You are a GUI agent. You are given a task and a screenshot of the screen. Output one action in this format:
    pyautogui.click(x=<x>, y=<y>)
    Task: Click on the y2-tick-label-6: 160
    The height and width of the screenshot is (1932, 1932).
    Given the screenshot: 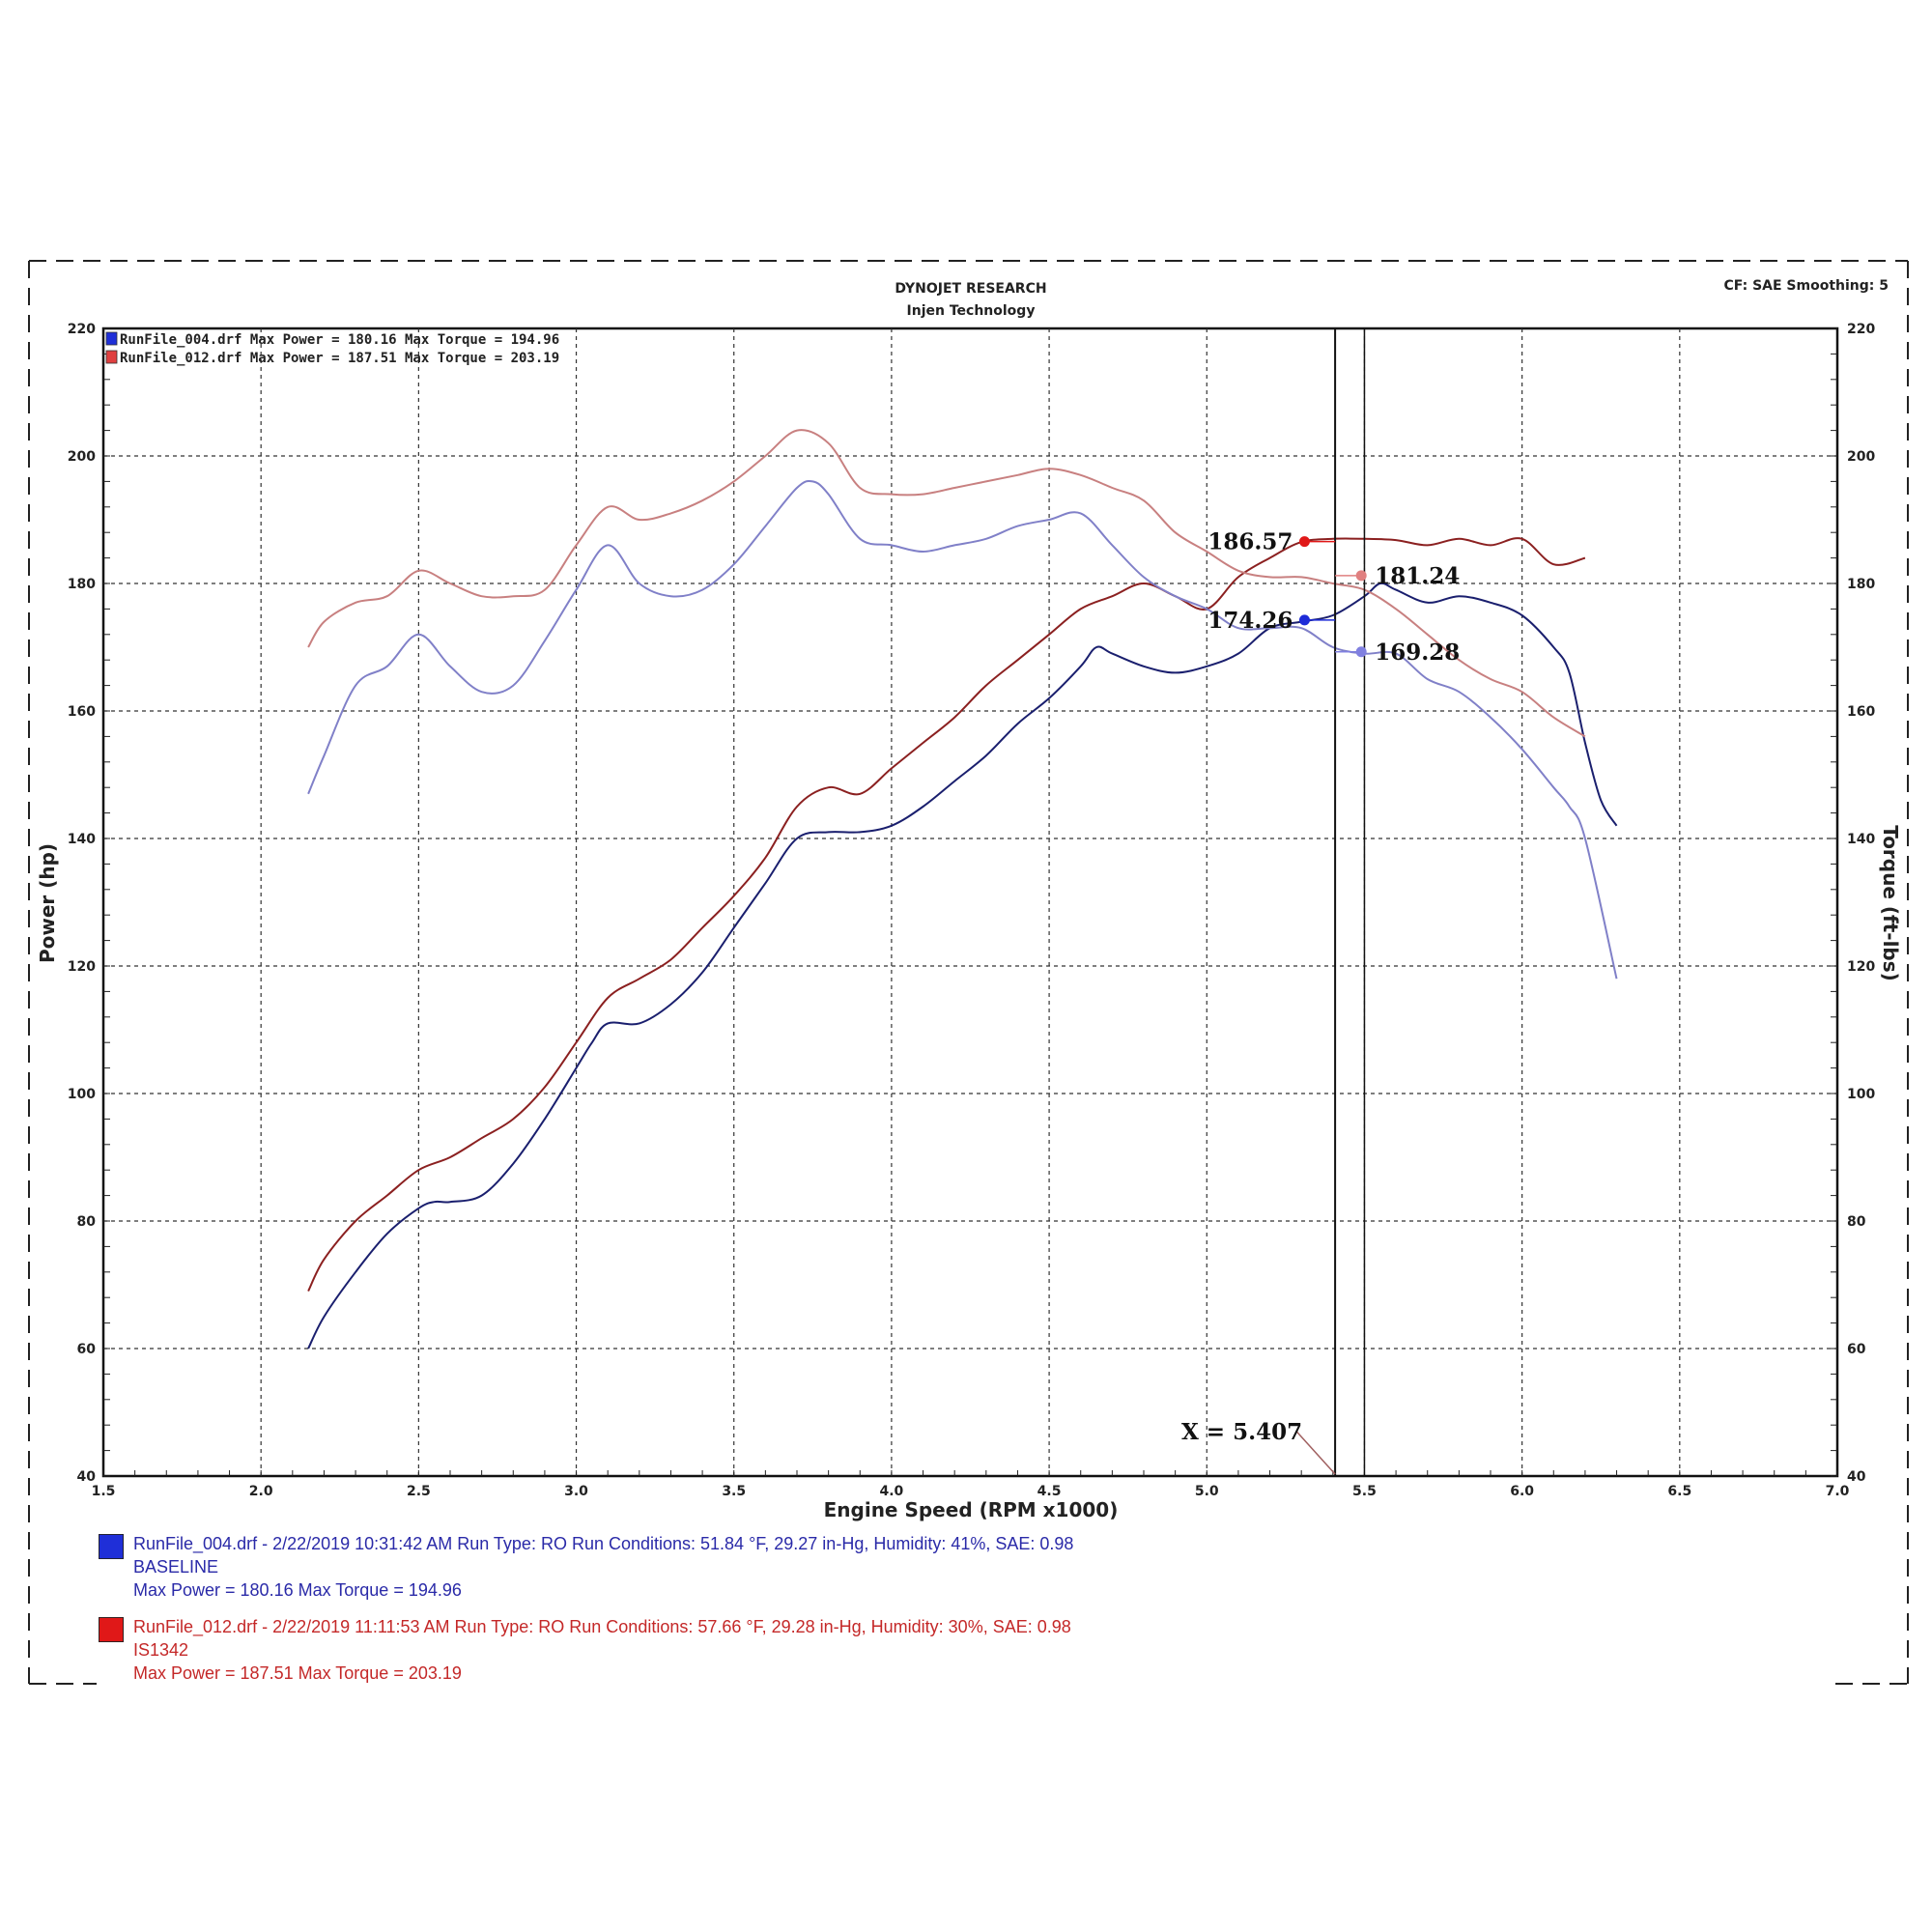 What is the action you would take?
    pyautogui.click(x=1861, y=712)
    